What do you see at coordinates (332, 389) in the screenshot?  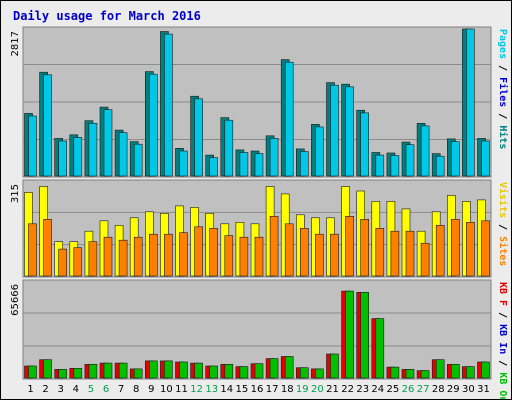 I see `x-tick-label: 21` at bounding box center [332, 389].